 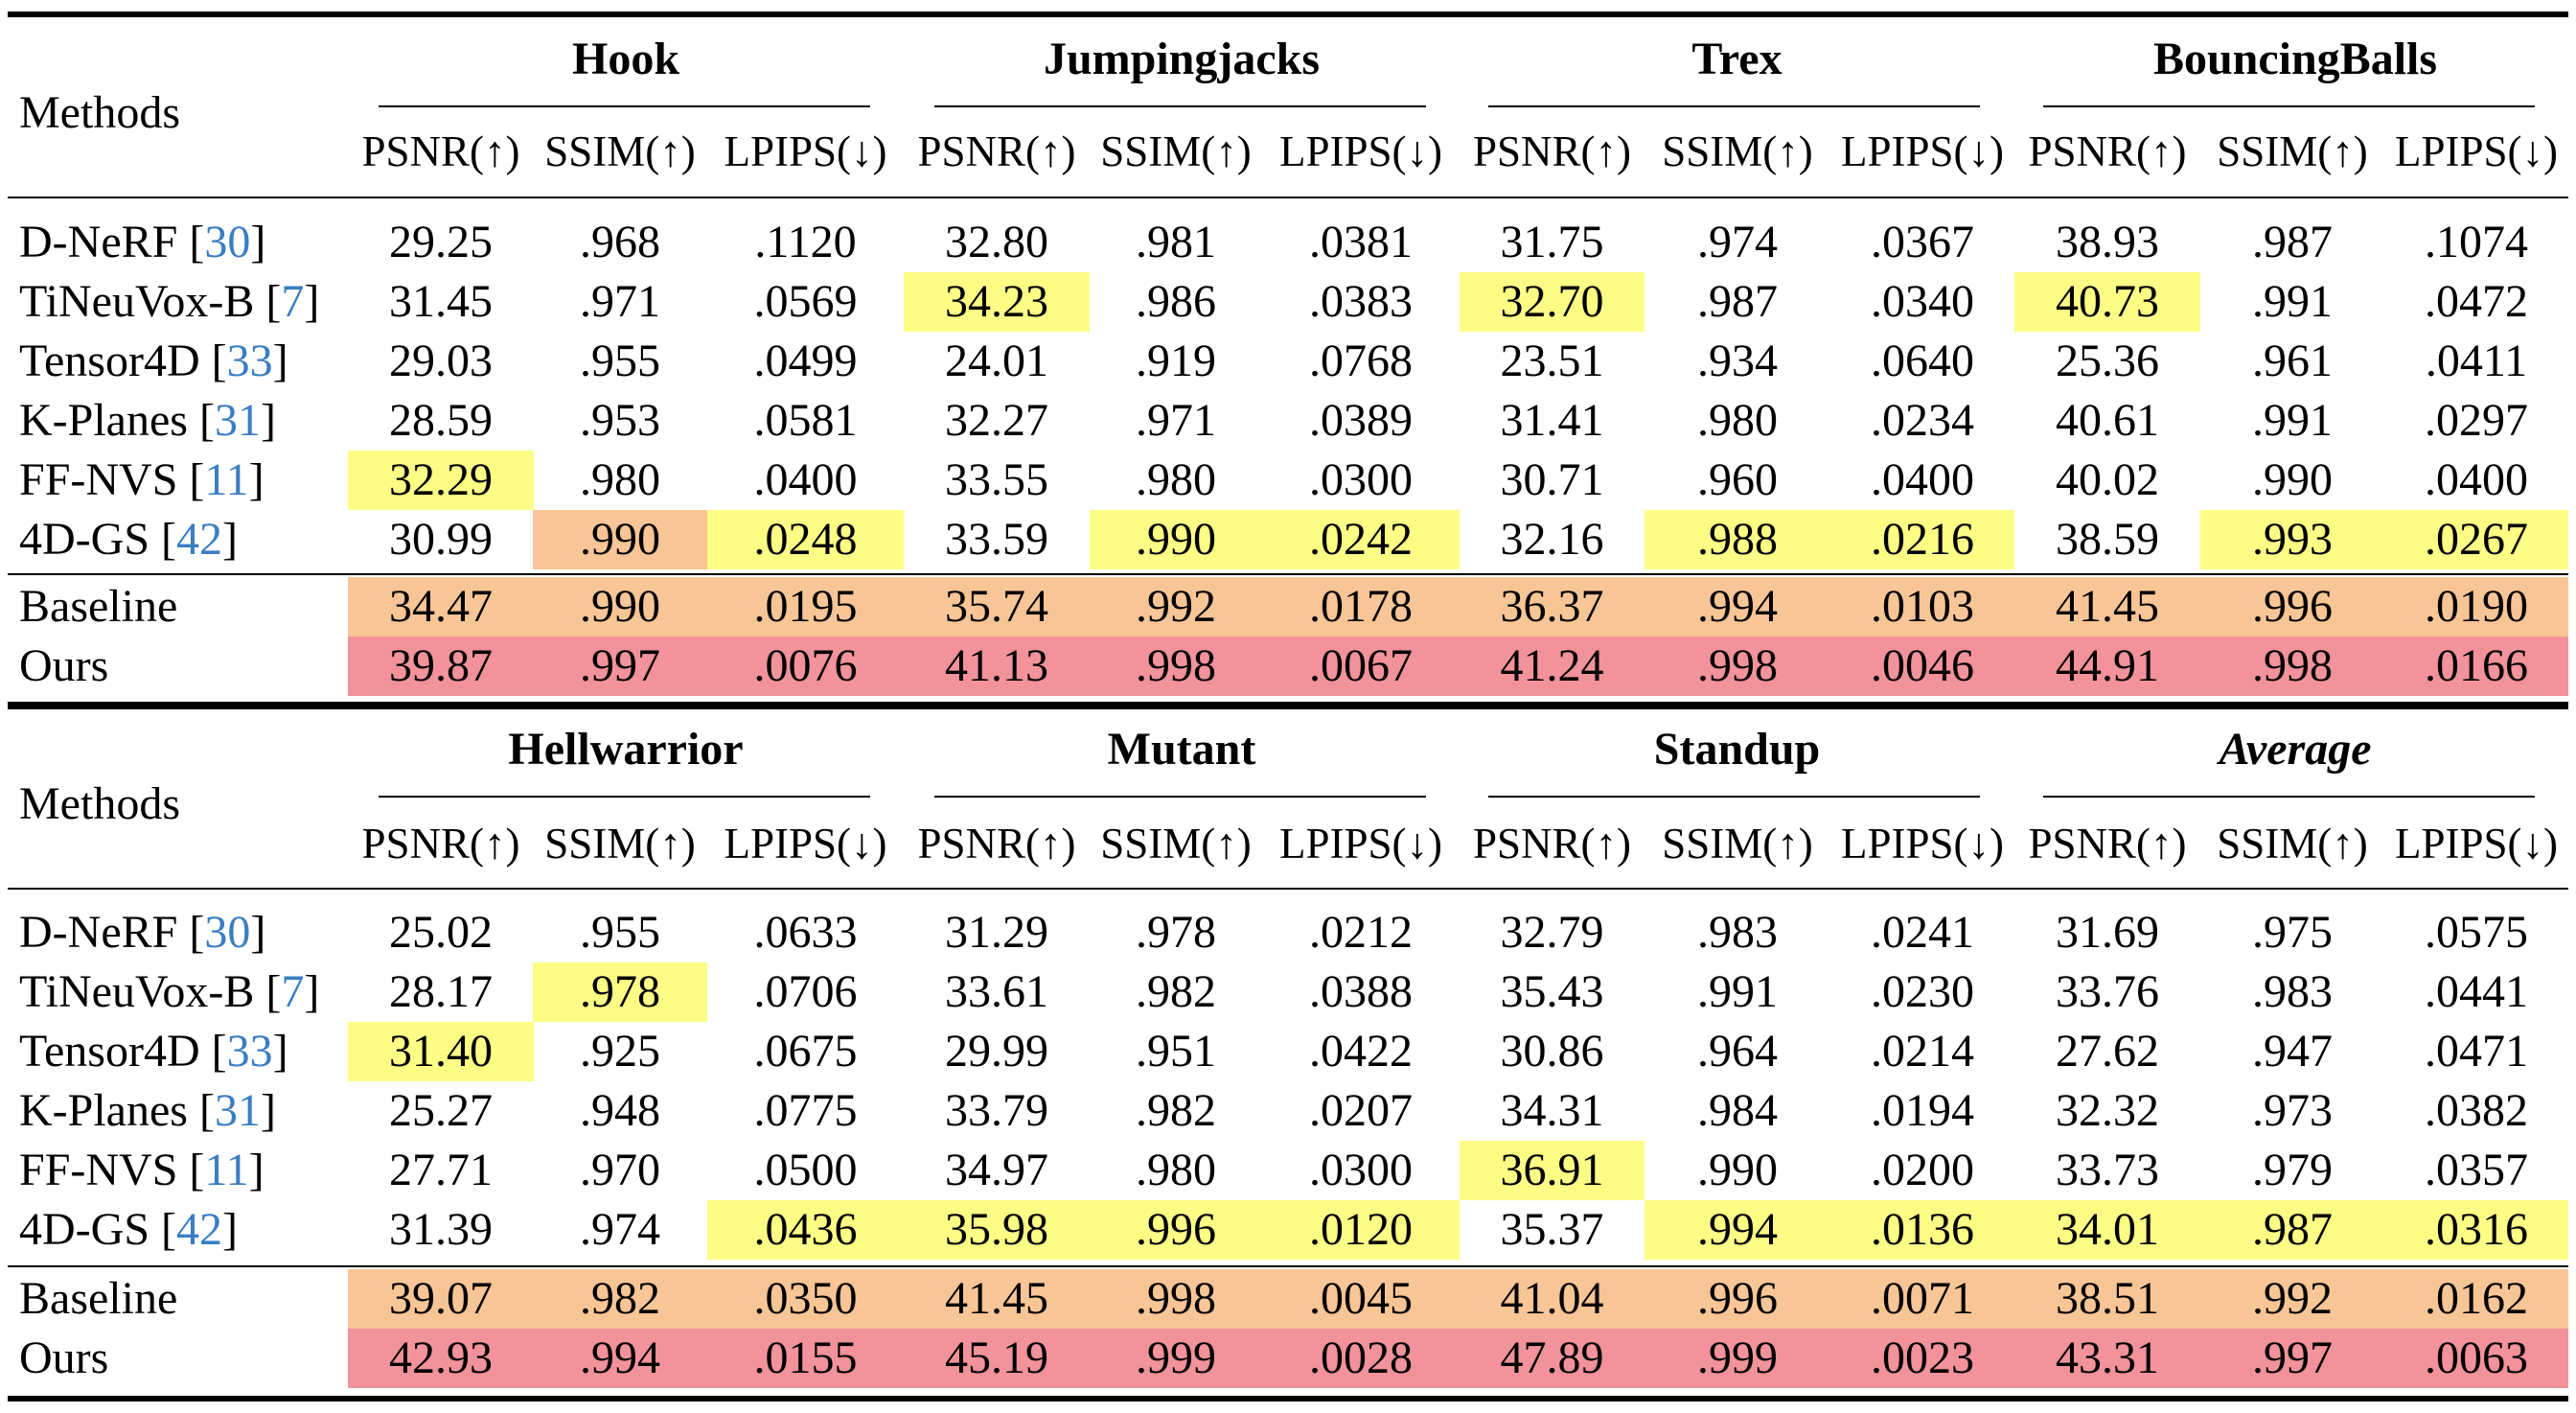 I want to click on value-cell: 24.01, so click(x=996, y=361).